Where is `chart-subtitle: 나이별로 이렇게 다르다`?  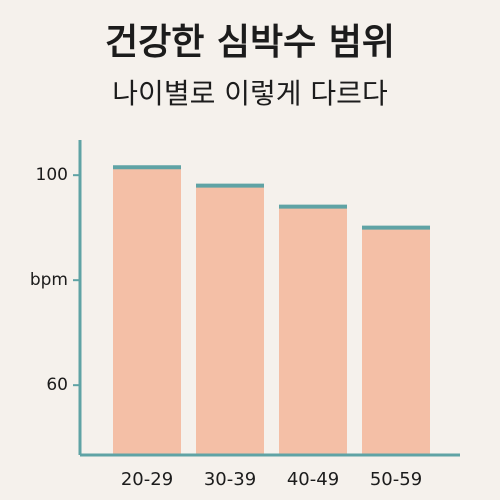
chart-subtitle: 나이별로 이렇게 다르다 is located at coordinates (249, 93).